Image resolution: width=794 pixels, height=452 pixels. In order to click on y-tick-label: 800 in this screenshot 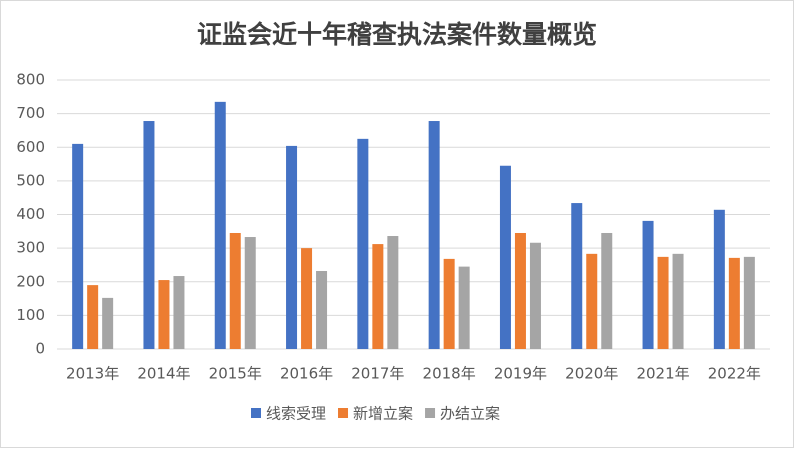, I will do `click(30, 80)`.